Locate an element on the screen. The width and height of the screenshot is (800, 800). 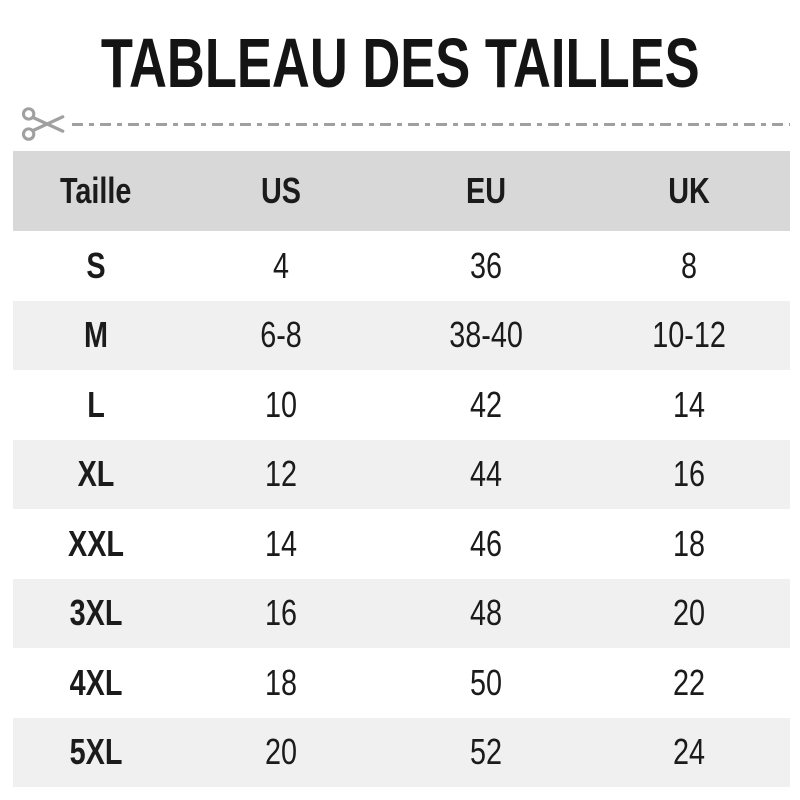
size-label: M is located at coordinates (96, 335).